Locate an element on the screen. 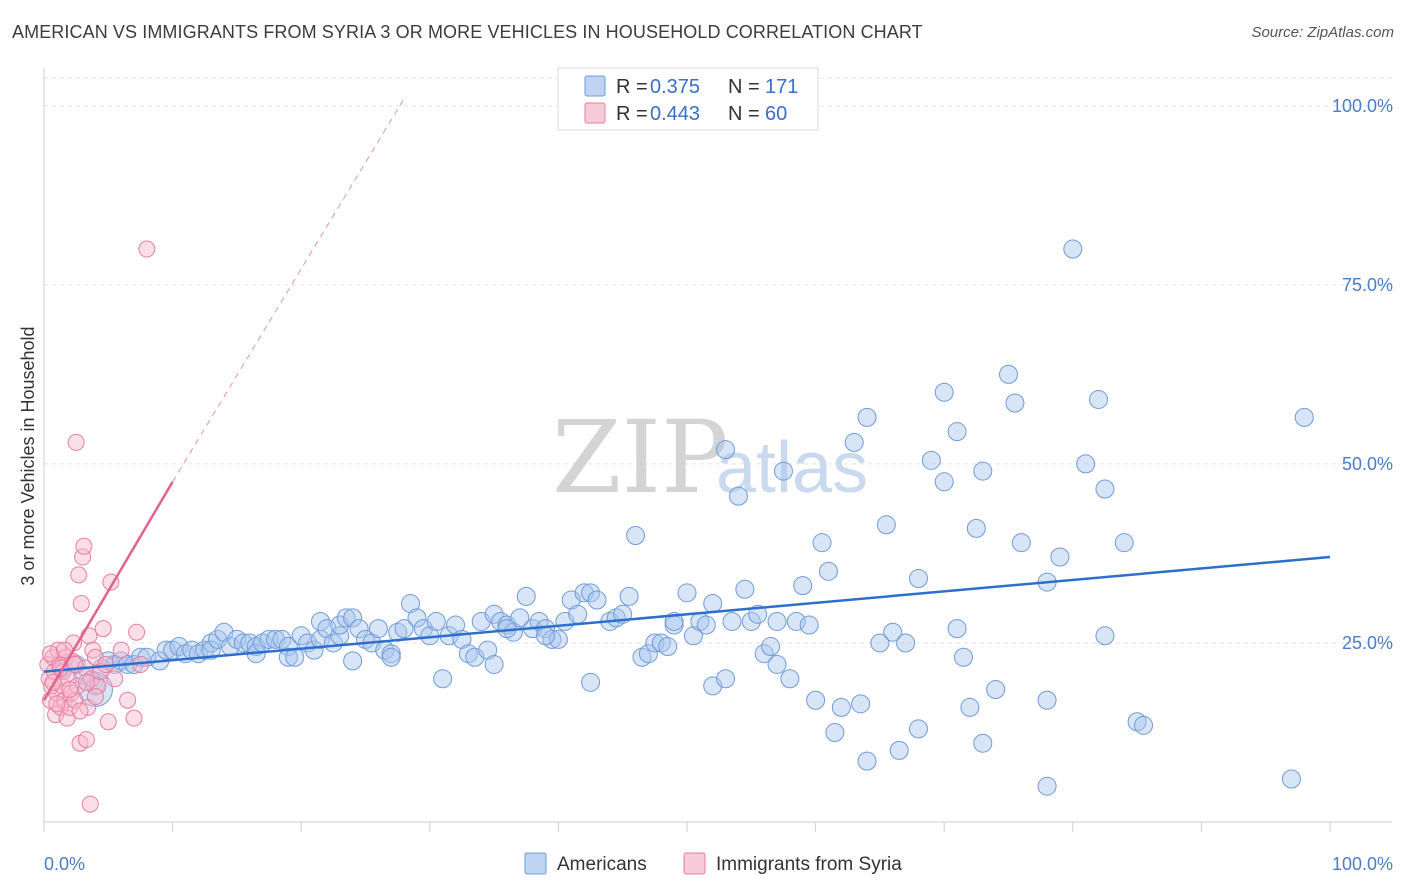 This screenshot has width=1406, height=892. legend-r-value-americans: 0.375 is located at coordinates (675, 87).